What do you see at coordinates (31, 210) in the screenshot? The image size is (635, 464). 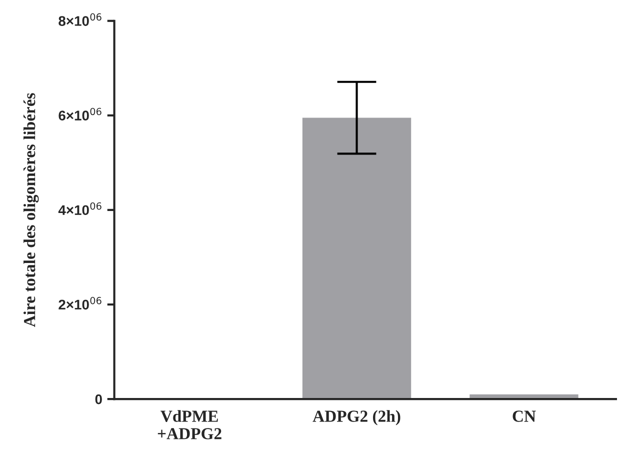 I see `y-axis-title: Aire totale des oligomères libérés` at bounding box center [31, 210].